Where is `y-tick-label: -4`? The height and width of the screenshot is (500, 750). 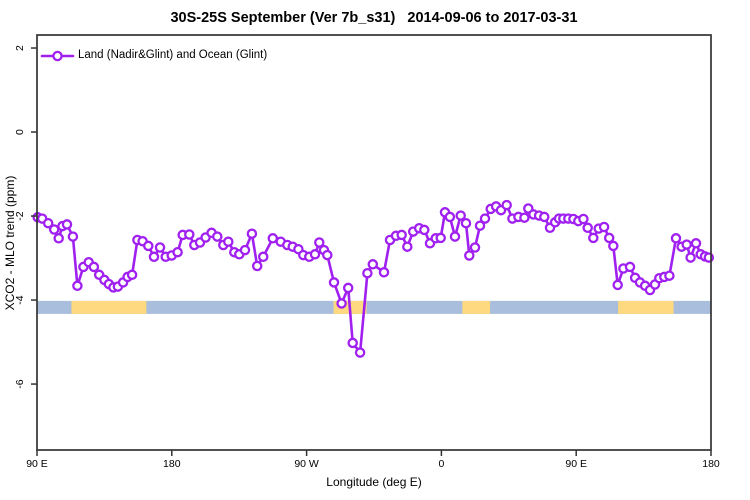
y-tick-label: -4 is located at coordinates (20, 299).